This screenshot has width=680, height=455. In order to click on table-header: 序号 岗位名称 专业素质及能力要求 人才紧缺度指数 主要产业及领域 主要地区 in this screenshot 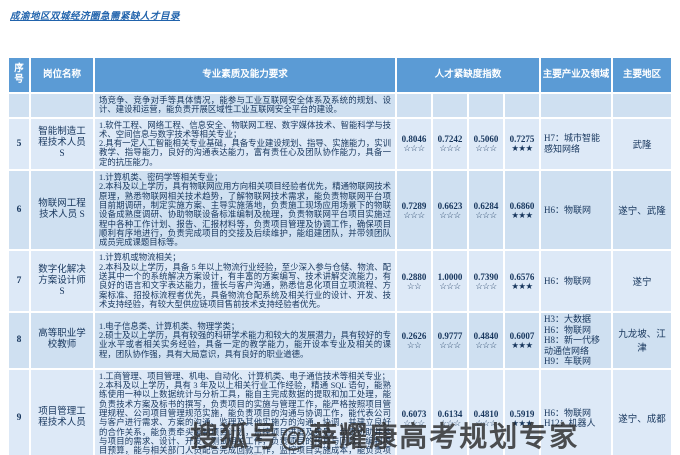, I will do `click(340, 75)`.